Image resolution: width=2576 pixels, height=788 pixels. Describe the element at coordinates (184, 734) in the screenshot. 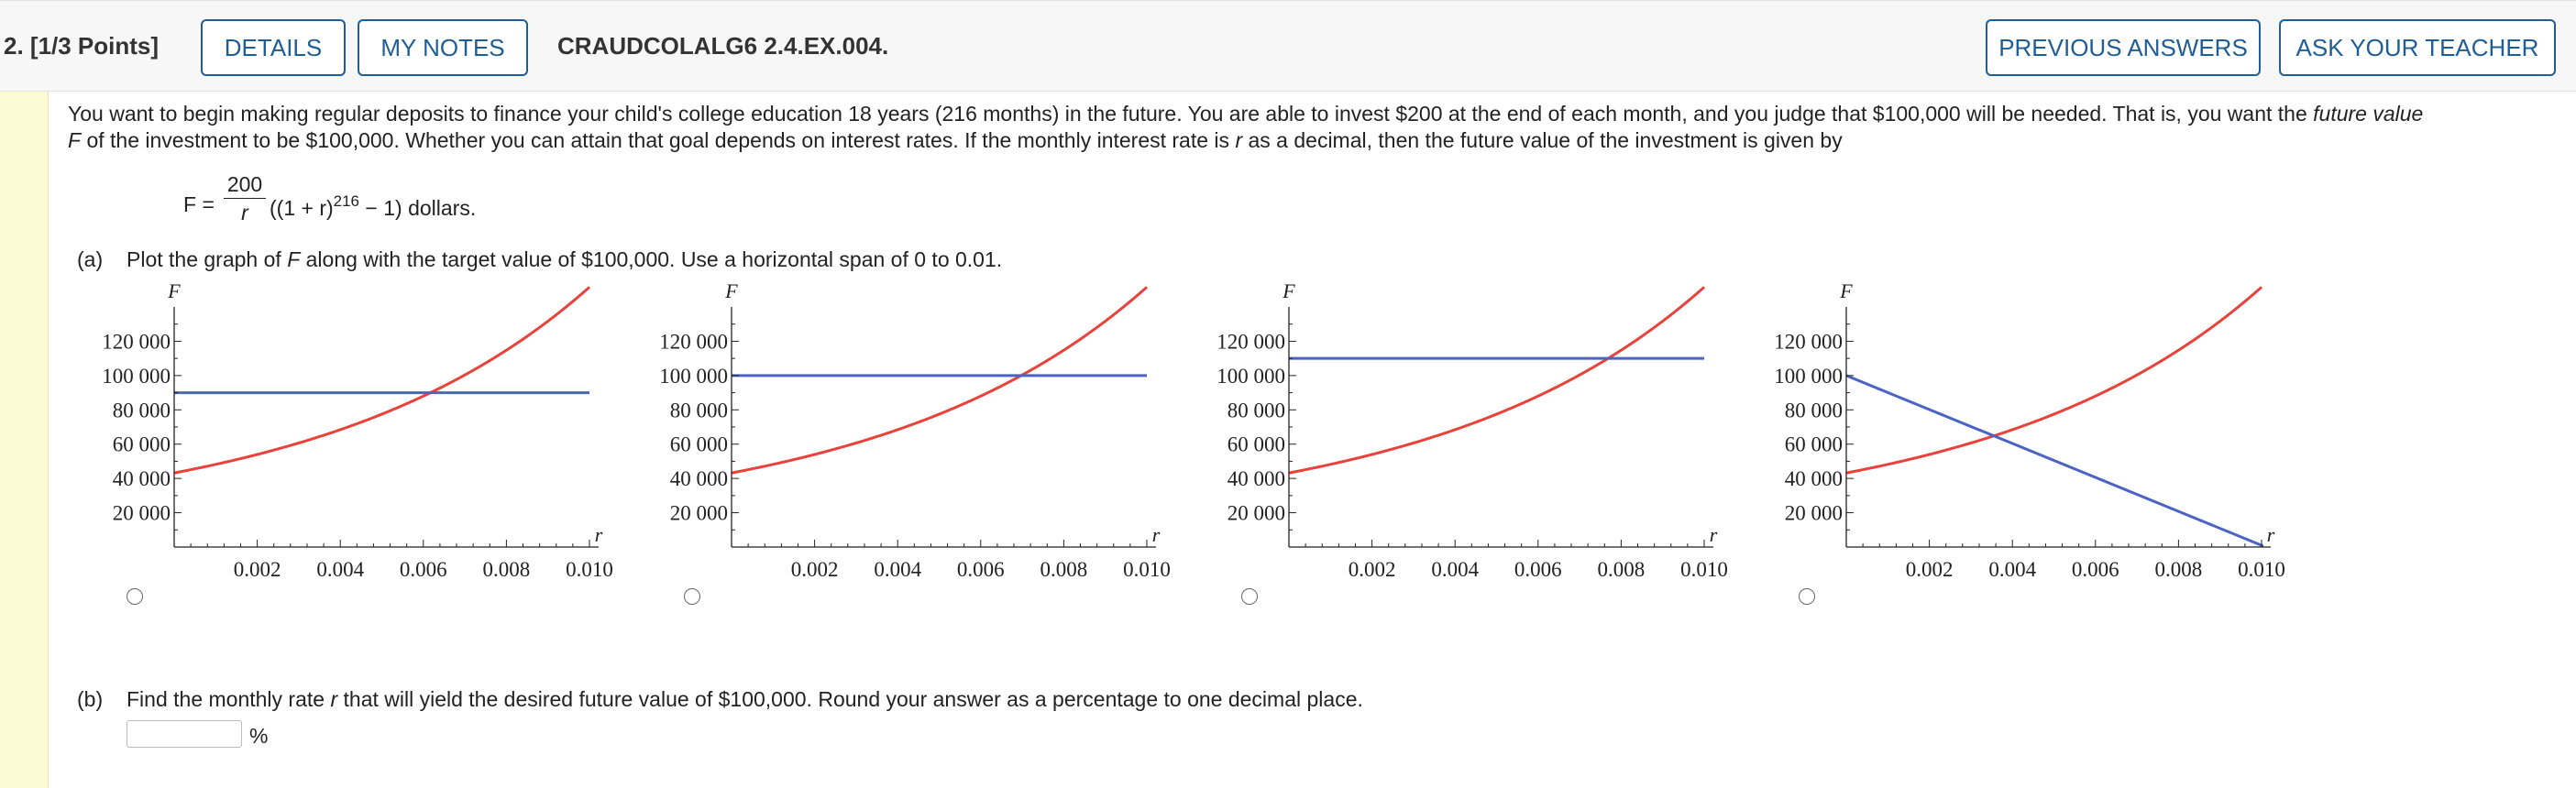

I see `monthly-rate-answer-input` at that location.